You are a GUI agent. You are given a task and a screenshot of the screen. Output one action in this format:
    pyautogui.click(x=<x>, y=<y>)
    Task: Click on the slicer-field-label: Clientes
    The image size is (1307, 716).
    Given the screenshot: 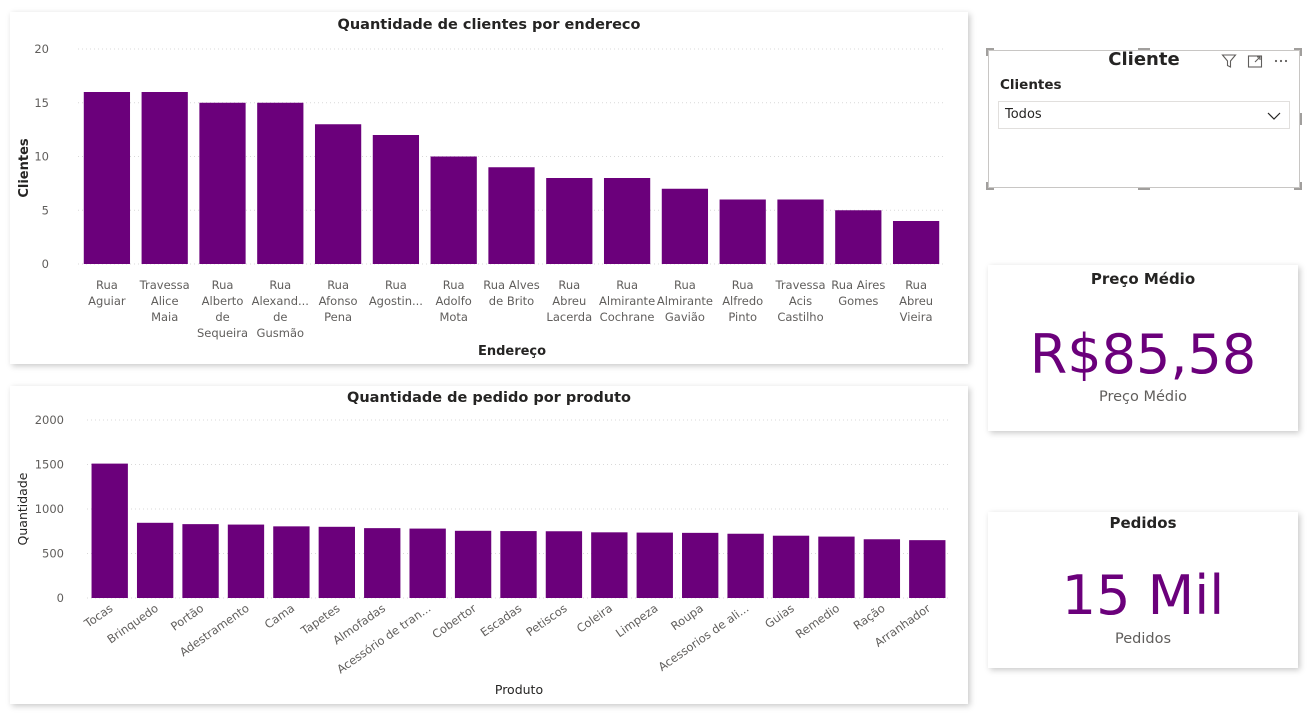 What is the action you would take?
    pyautogui.click(x=1031, y=85)
    